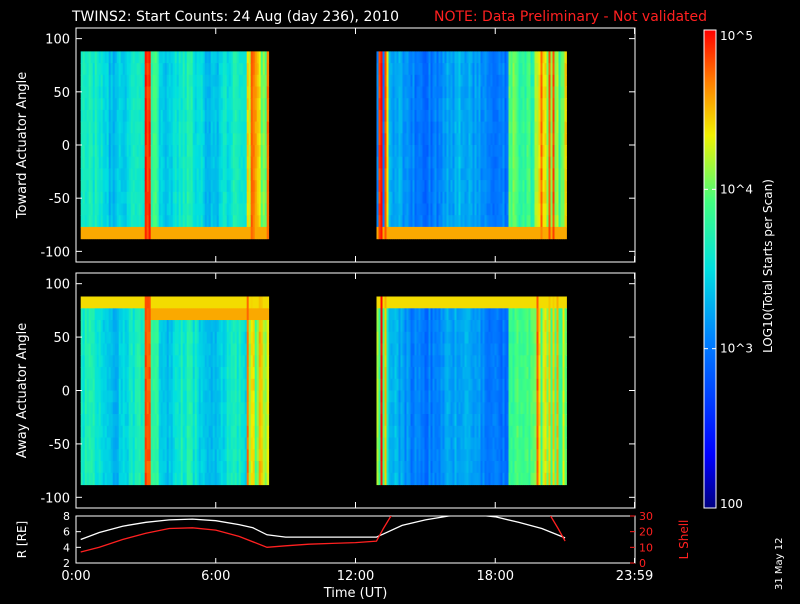 The width and height of the screenshot is (800, 604). I want to click on y-tick-label: -100, so click(55, 252).